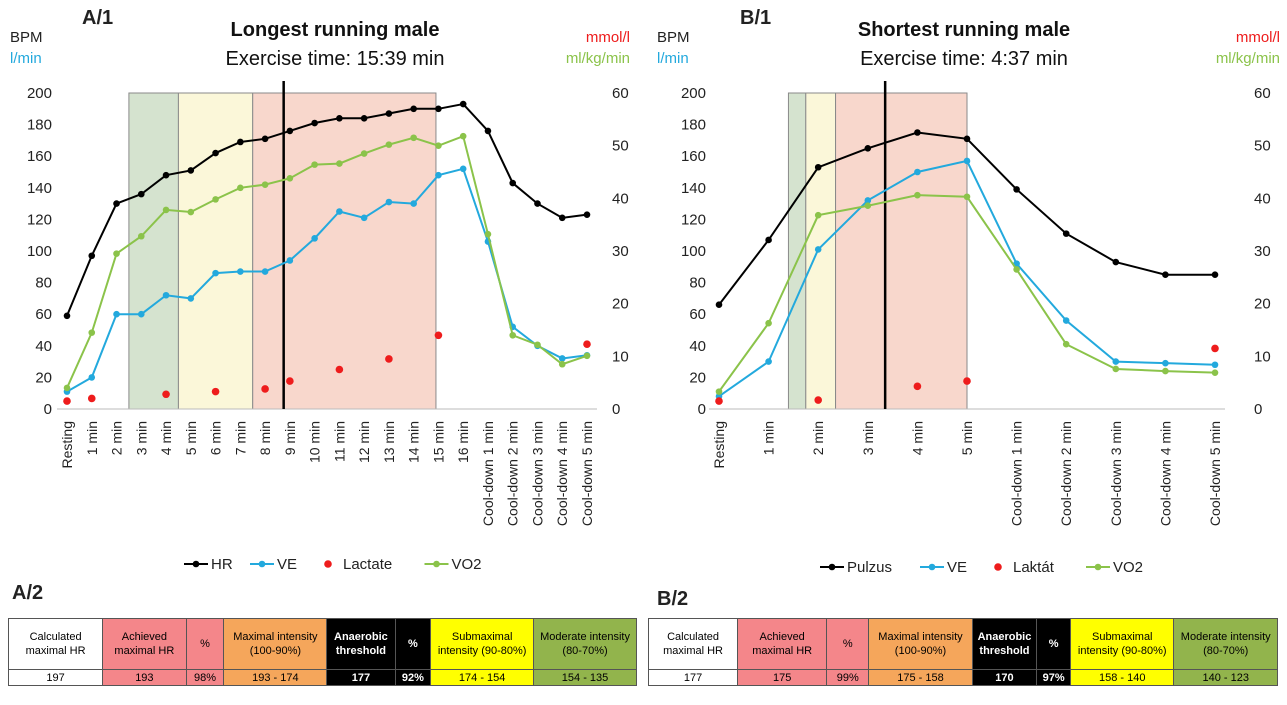 The image size is (1287, 705). Describe the element at coordinates (265, 438) in the screenshot. I see `category-label: 8 min` at that location.